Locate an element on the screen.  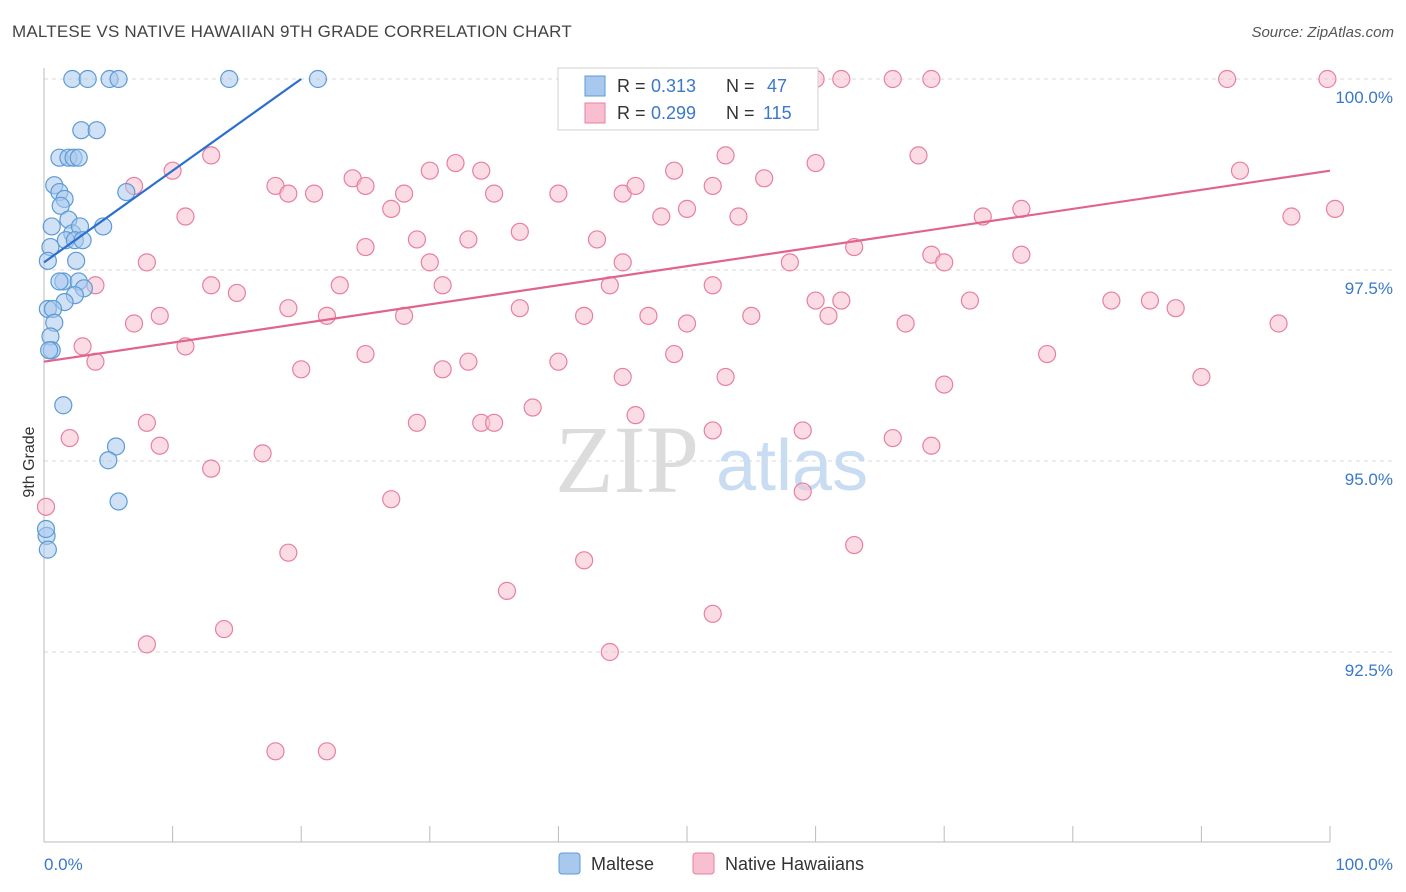
maltese-r-label: R = is located at coordinates (631, 86).